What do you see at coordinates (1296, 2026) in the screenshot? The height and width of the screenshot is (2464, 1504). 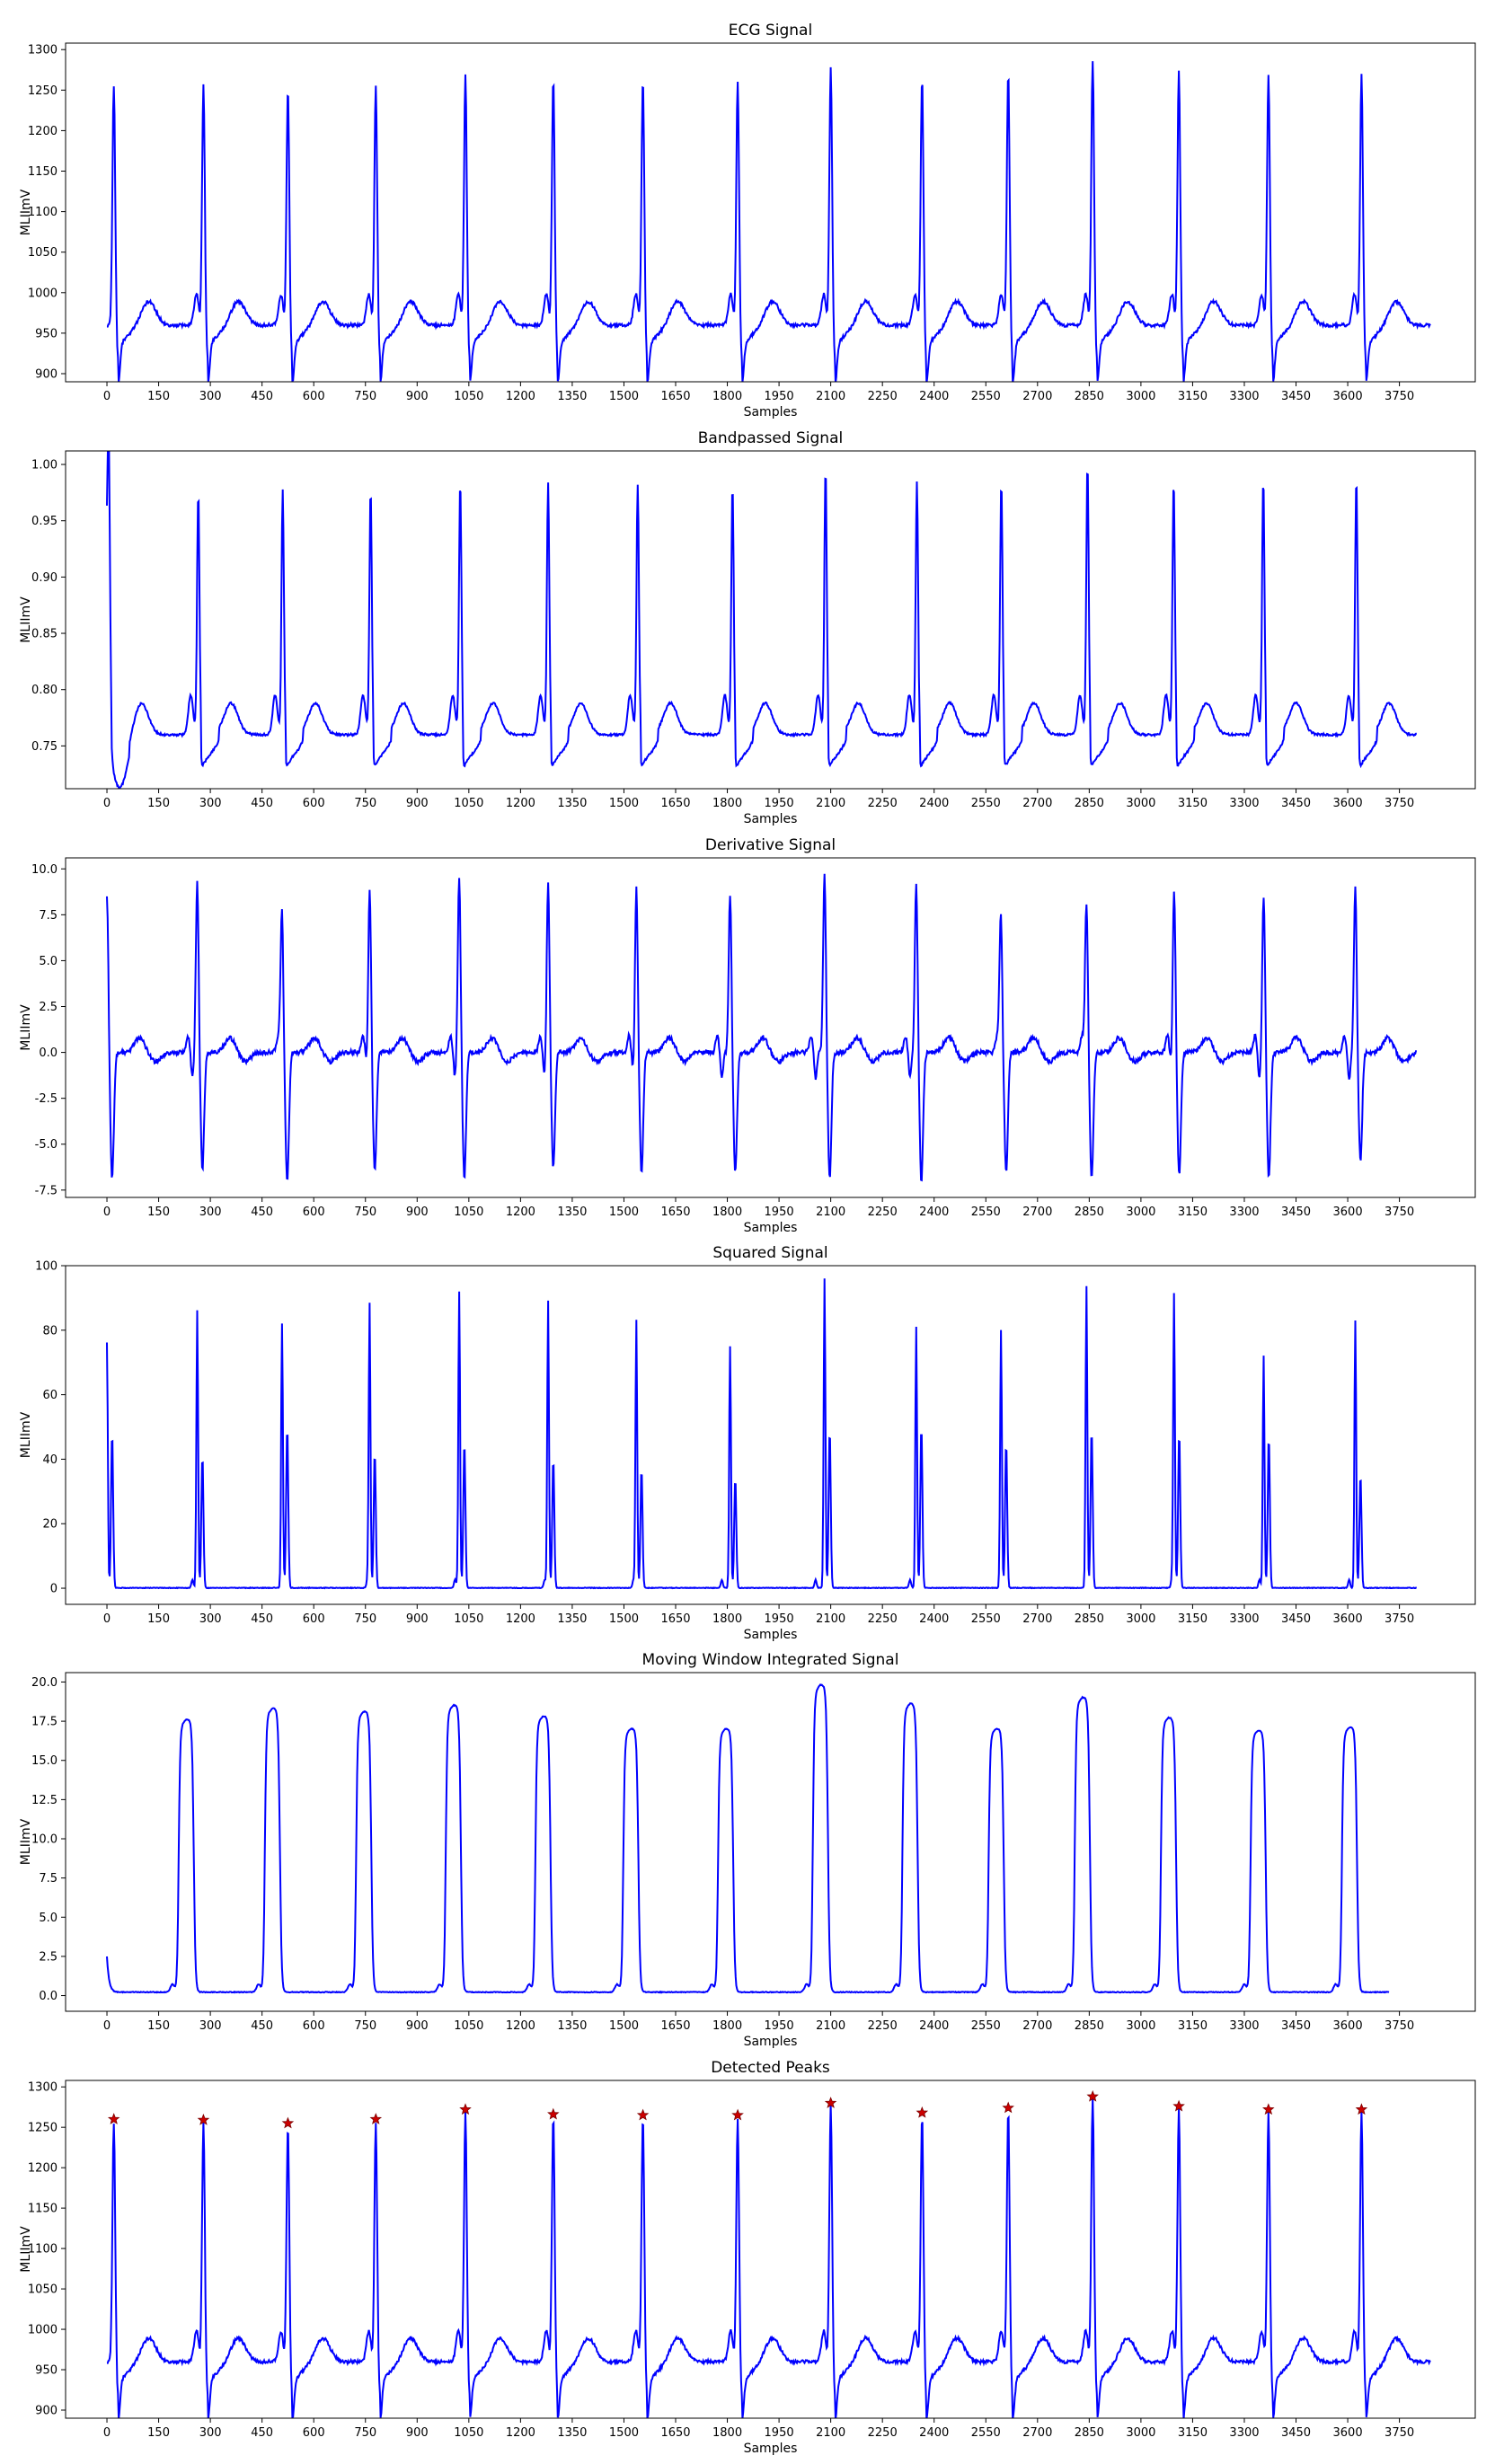 I see `x-tick-label: 3450` at bounding box center [1296, 2026].